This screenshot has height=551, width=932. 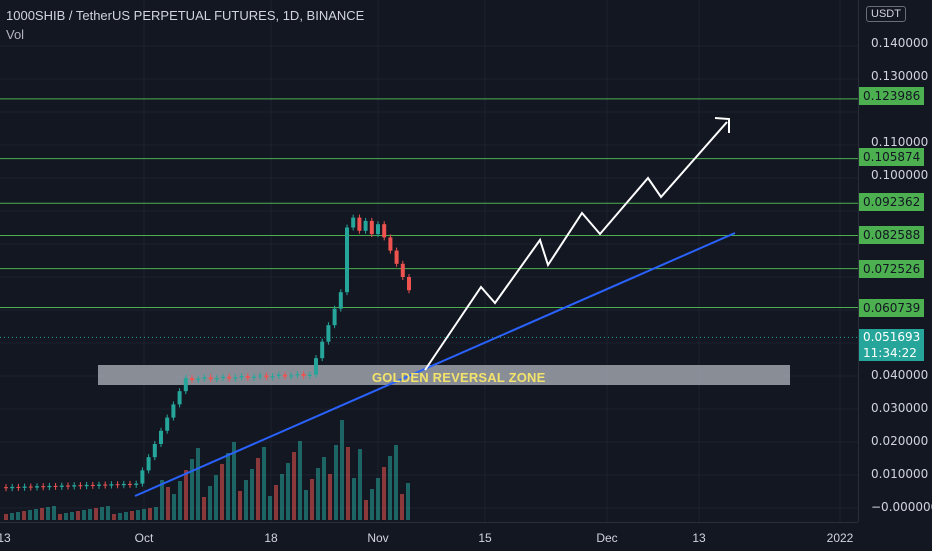 I want to click on time-axis: 13 Oct 18 Nov 15 Dec 13 2022, so click(x=429, y=536).